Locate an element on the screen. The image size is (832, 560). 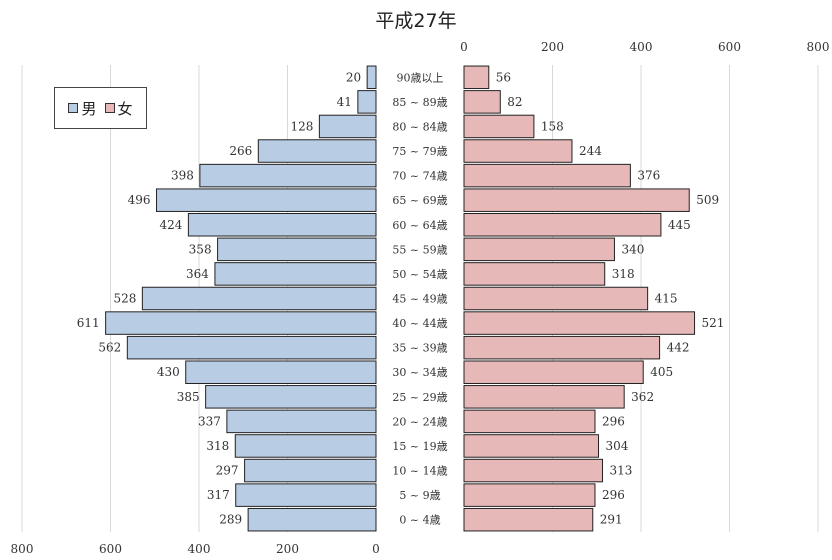
bar-label-male-6: 424 is located at coordinates (170, 225).